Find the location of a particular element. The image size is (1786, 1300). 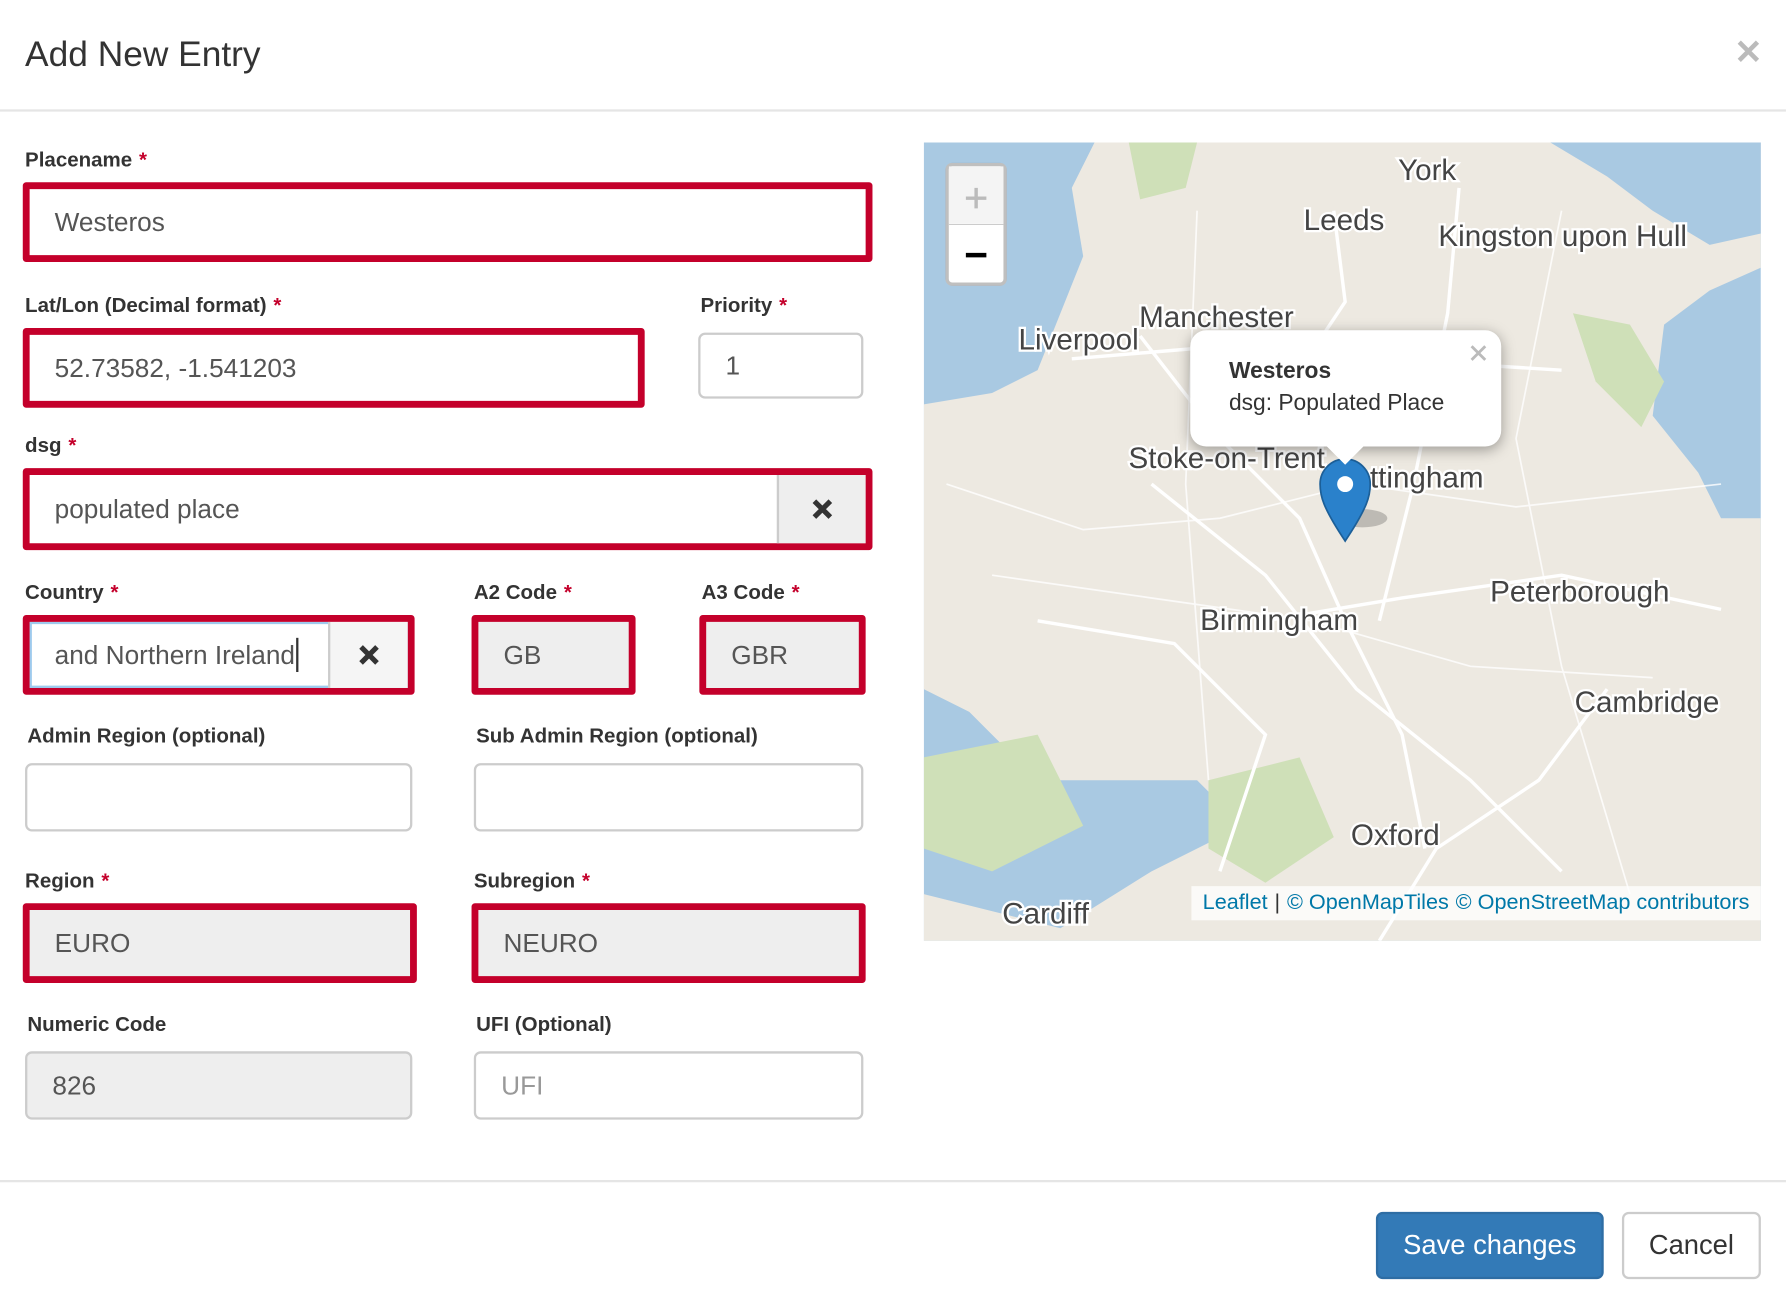

field-label: Priority * is located at coordinates (744, 305).